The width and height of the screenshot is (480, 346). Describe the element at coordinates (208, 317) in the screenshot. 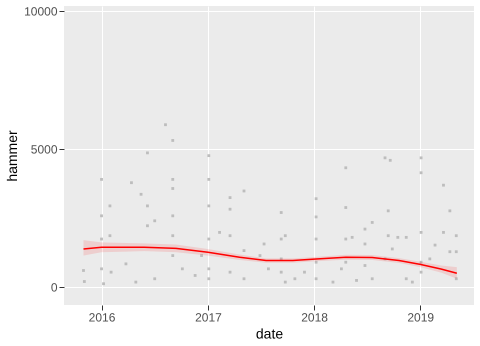

I see `x-tick-label: 2017` at that location.